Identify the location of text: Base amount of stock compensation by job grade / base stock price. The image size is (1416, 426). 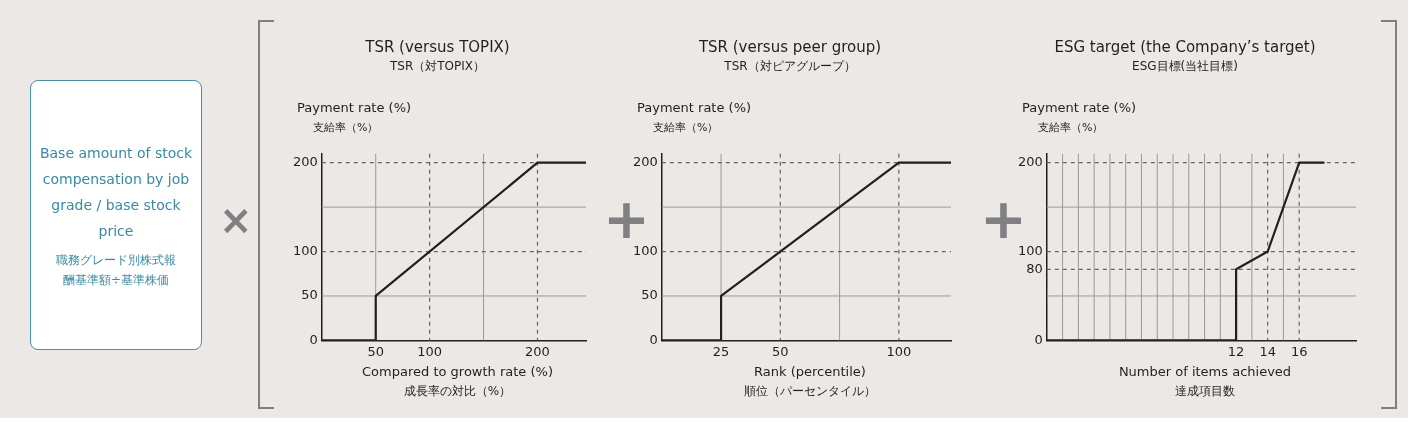
(116, 192).